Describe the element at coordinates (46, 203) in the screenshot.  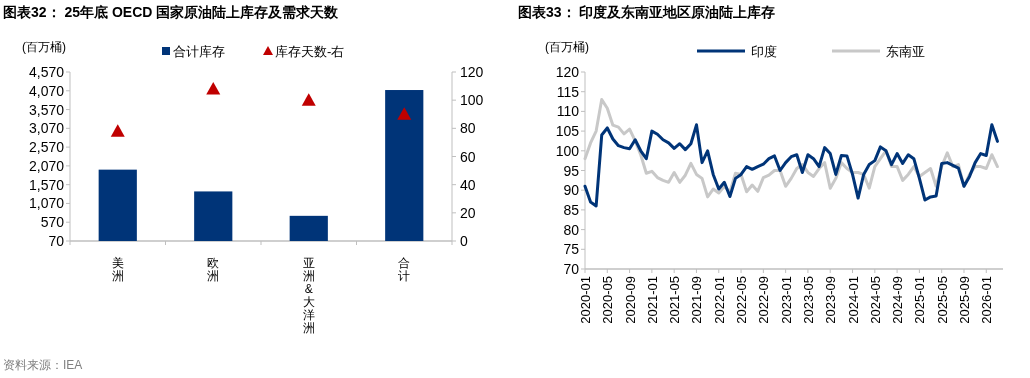
I see `y-tick-label: 1,070` at that location.